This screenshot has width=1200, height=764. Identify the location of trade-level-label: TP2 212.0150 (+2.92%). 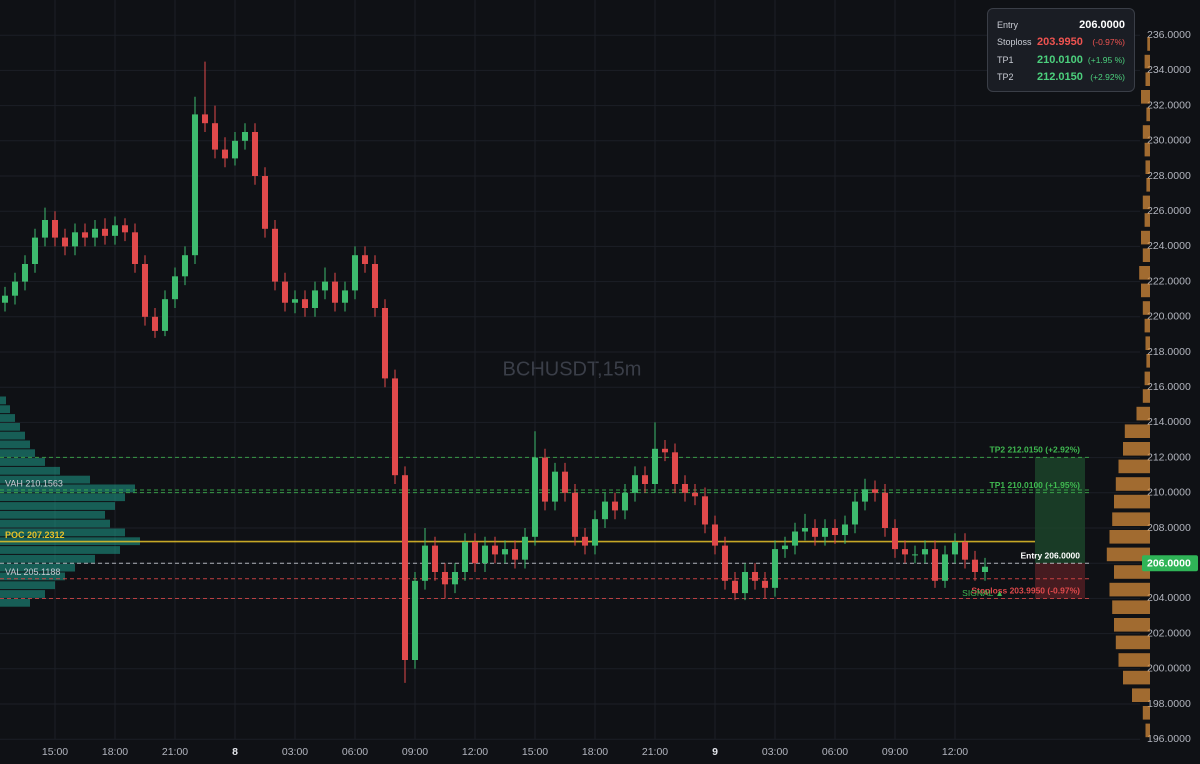
(1035, 450).